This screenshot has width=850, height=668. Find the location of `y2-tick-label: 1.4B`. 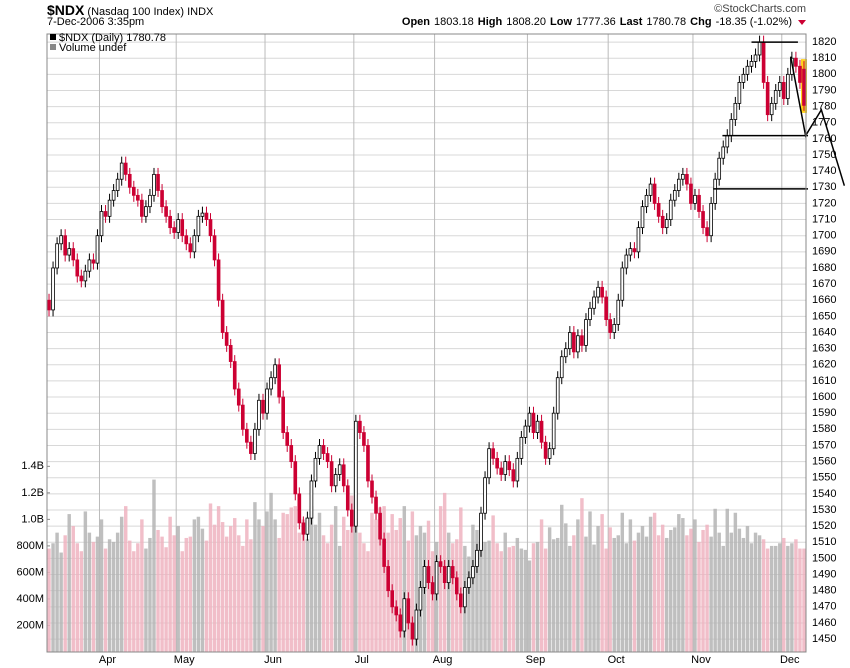

y2-tick-label: 1.4B is located at coordinates (32, 466).